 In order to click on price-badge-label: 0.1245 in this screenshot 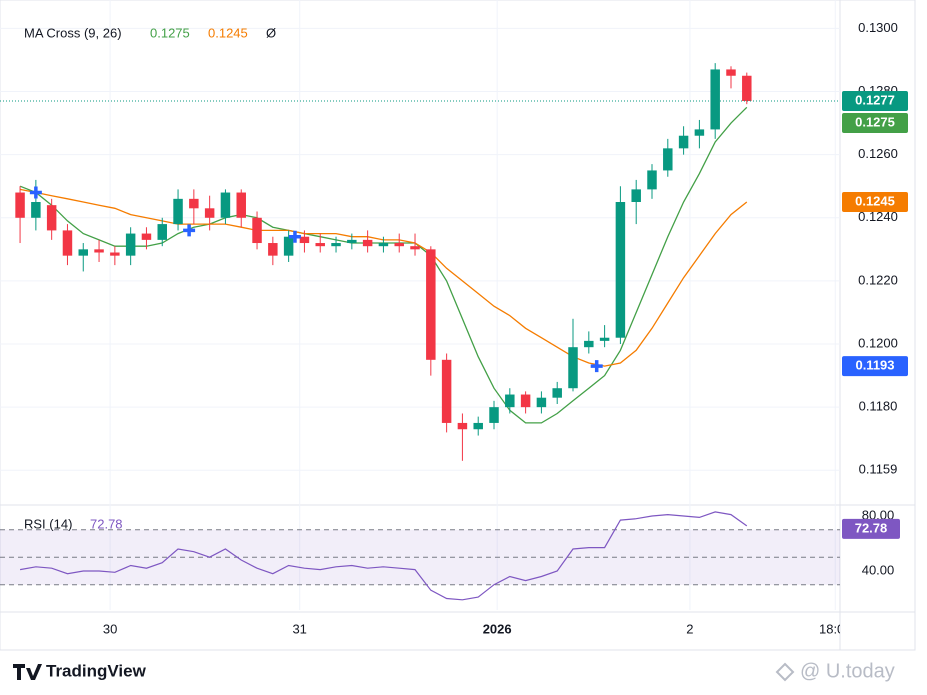, I will do `click(875, 200)`.